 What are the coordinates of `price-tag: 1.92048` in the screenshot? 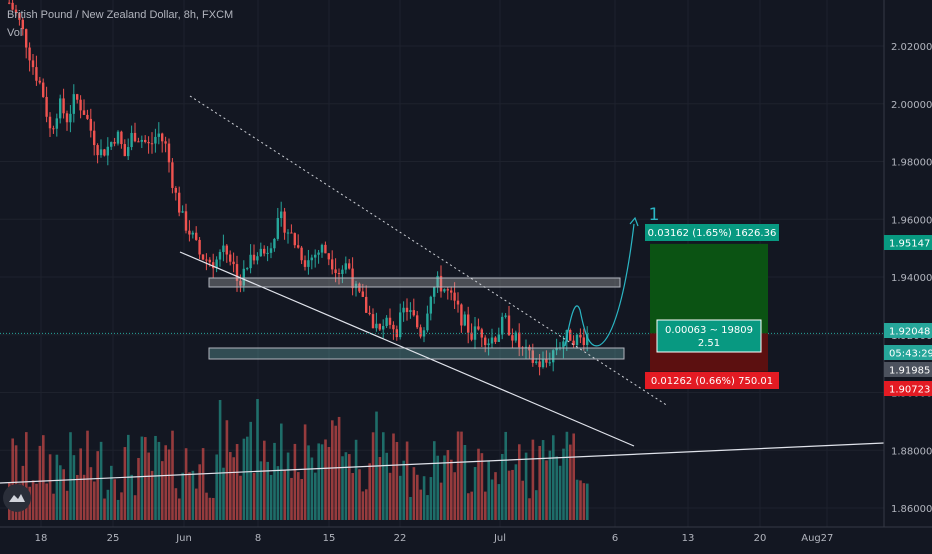 It's located at (909, 332).